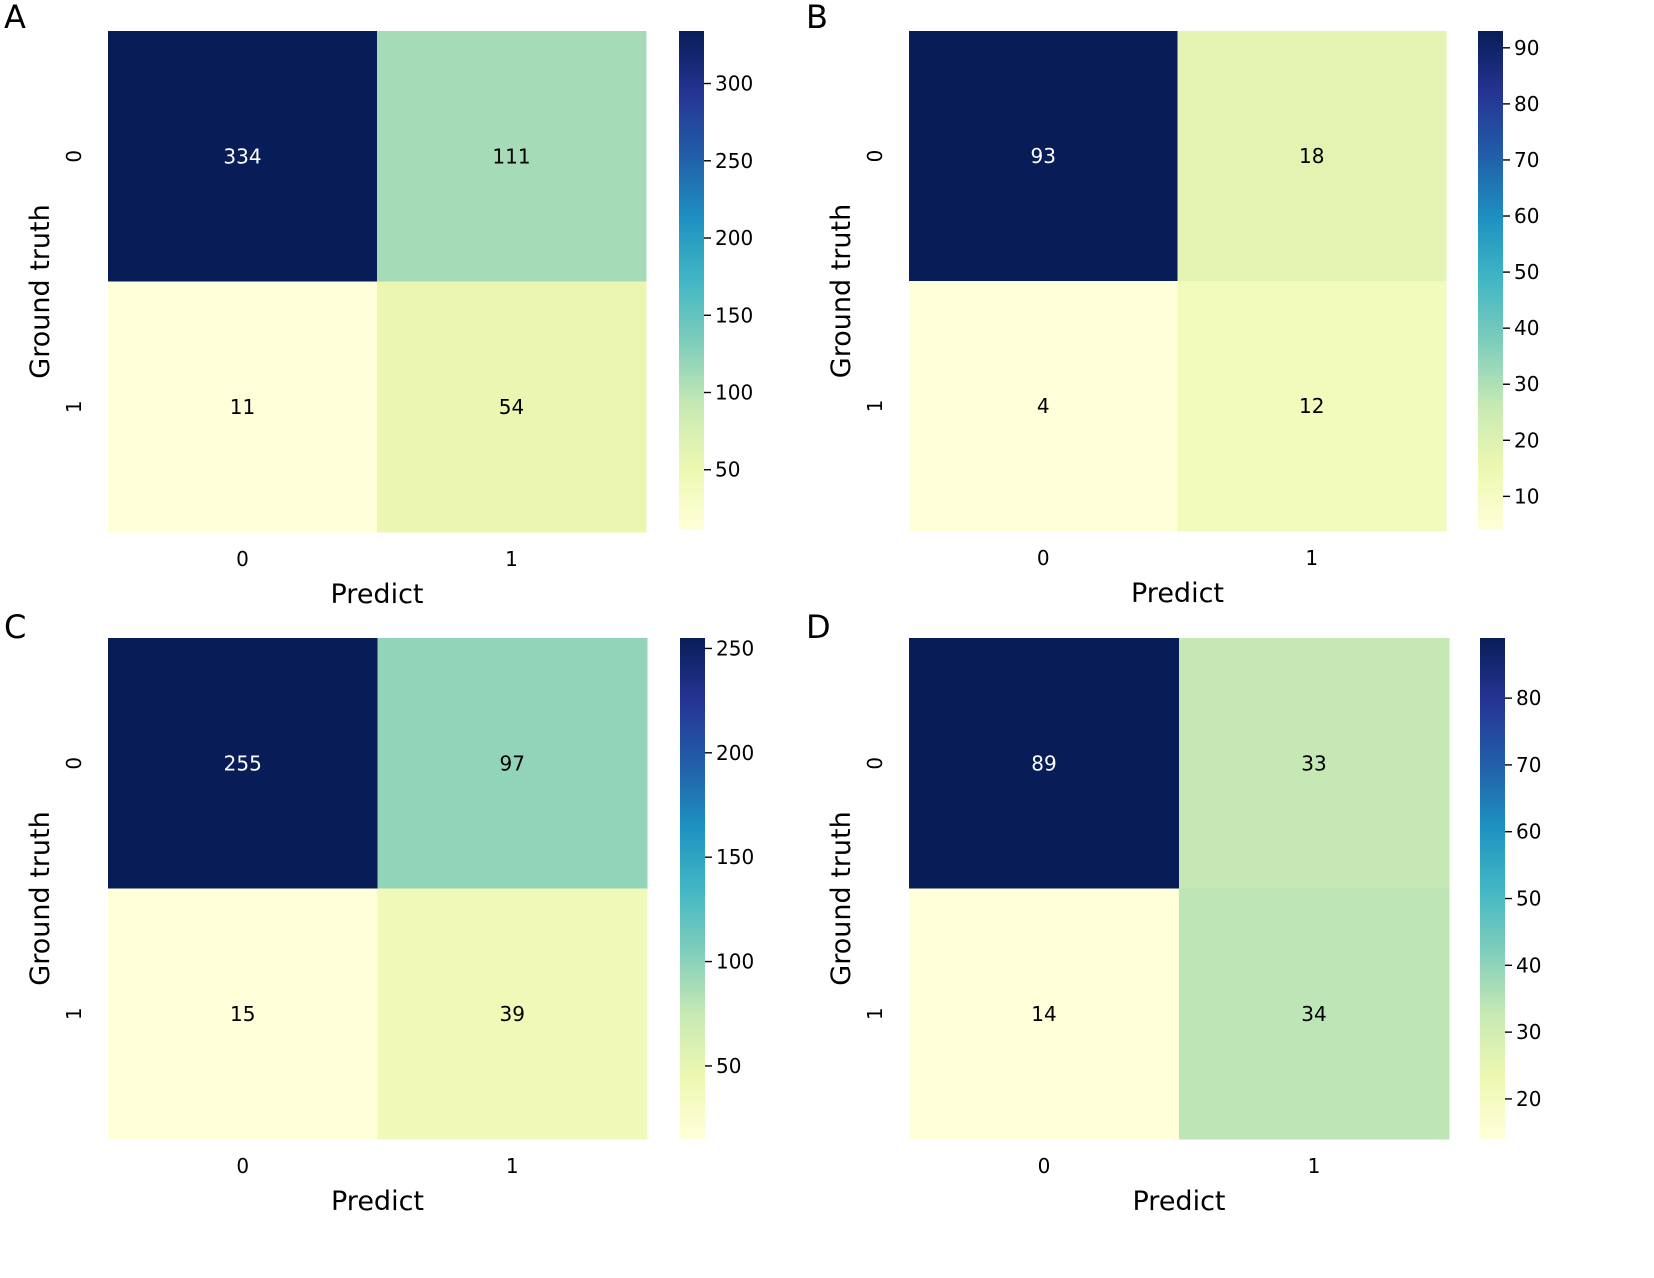  What do you see at coordinates (1526, 496) in the screenshot?
I see `colorbar-tick-label: 10` at bounding box center [1526, 496].